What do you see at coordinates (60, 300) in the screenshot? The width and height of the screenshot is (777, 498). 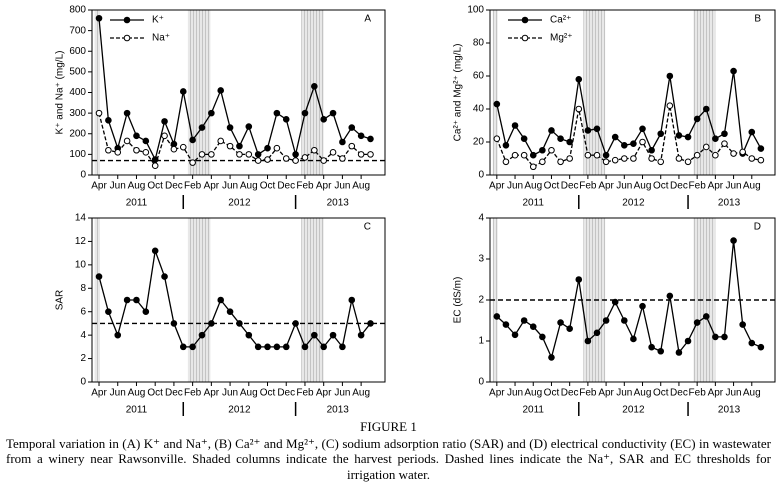 I see `axis-title: SAR` at bounding box center [60, 300].